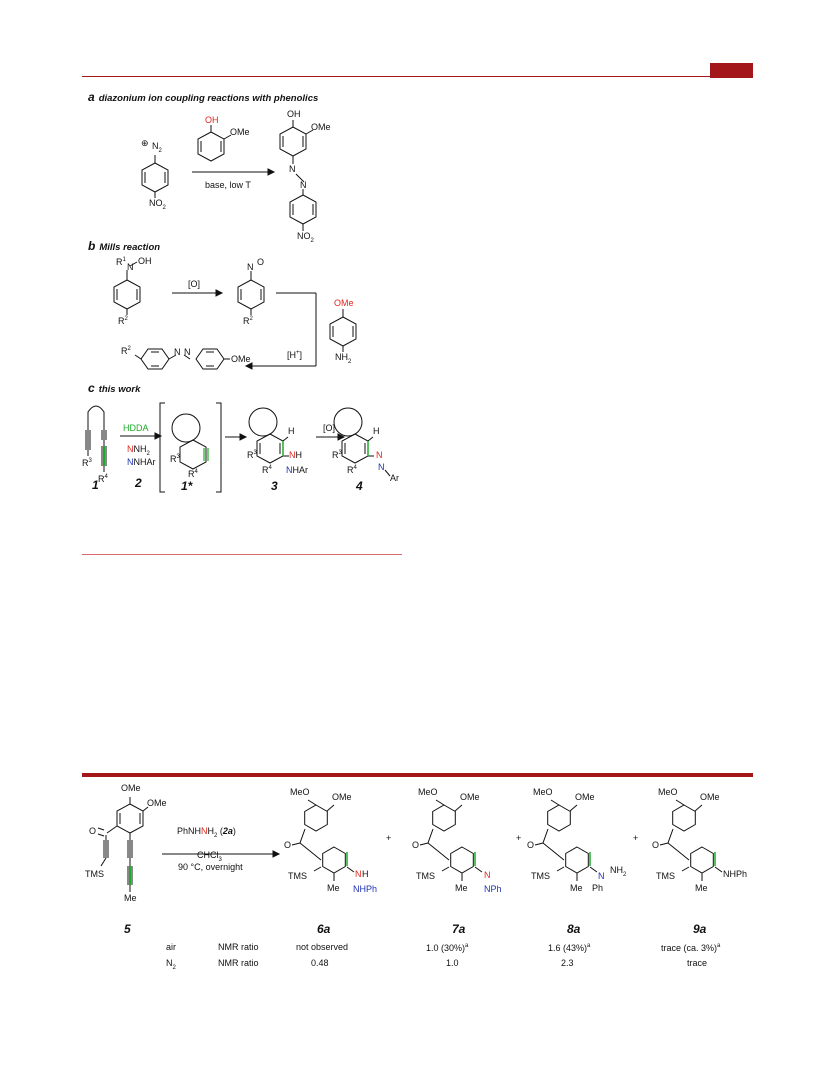 The image size is (833, 1091). What do you see at coordinates (121, 262) in the screenshot?
I see `hydroxylamine-r1: R1` at bounding box center [121, 262].